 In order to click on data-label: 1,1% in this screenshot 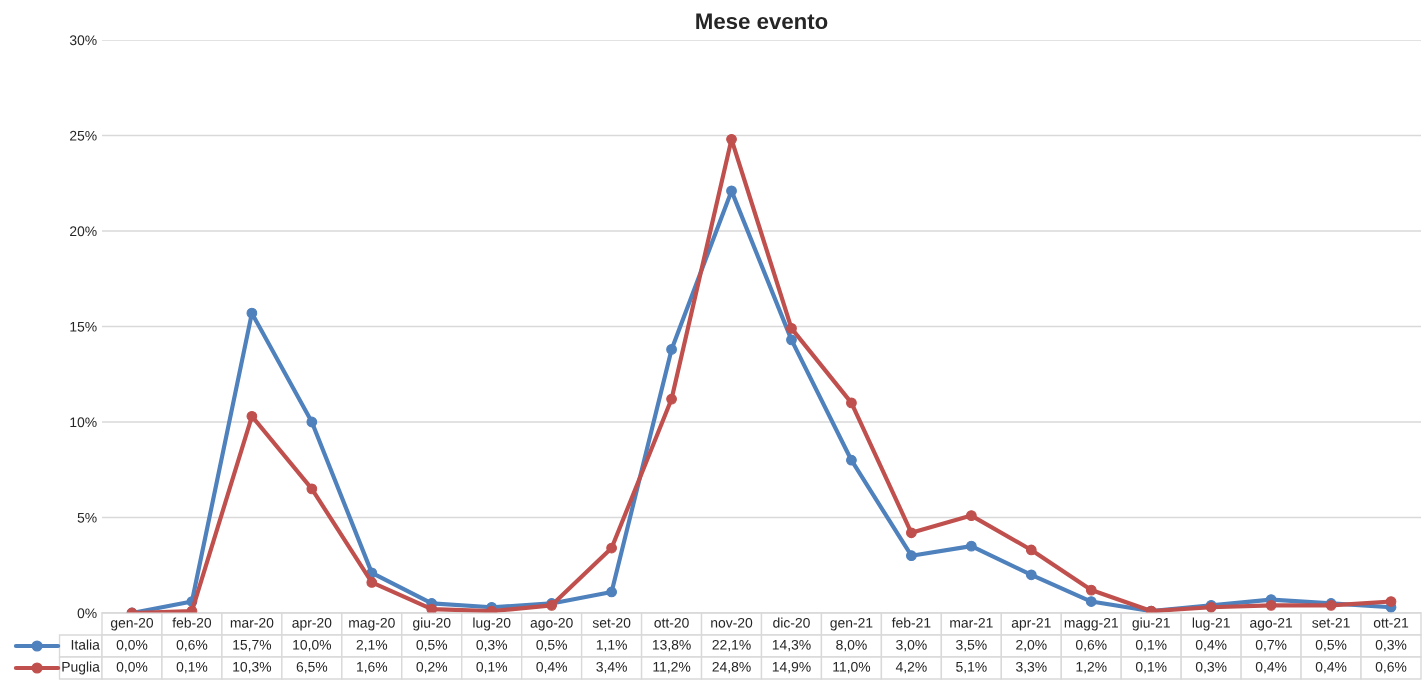, I will do `click(611, 645)`.